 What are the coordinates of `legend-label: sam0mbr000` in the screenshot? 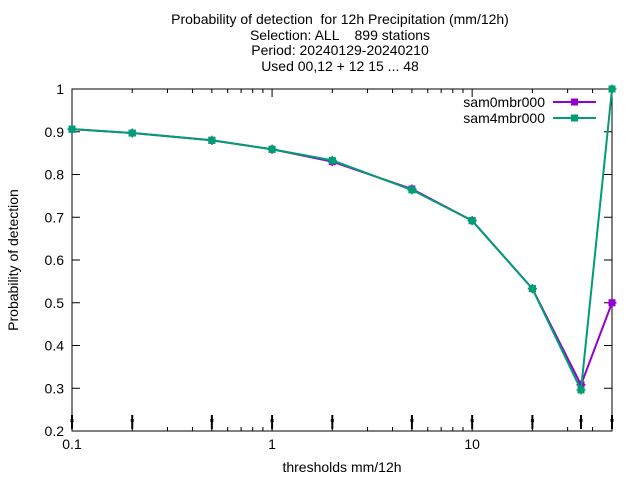 It's located at (504, 102).